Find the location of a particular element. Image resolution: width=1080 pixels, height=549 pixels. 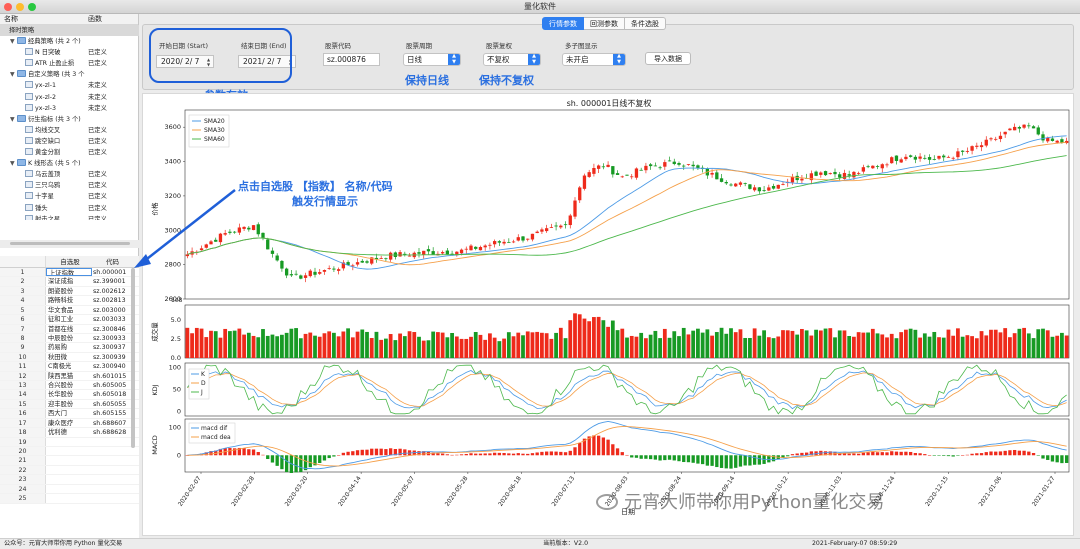

tree-row: 跳空缺口 已定义 is located at coordinates (69, 141).